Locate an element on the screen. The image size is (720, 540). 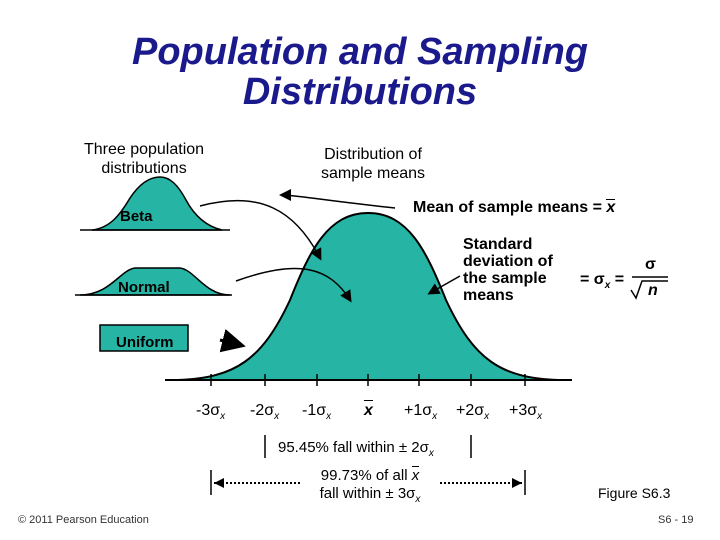
title-line-2: Distributions is located at coordinates (360, 92).